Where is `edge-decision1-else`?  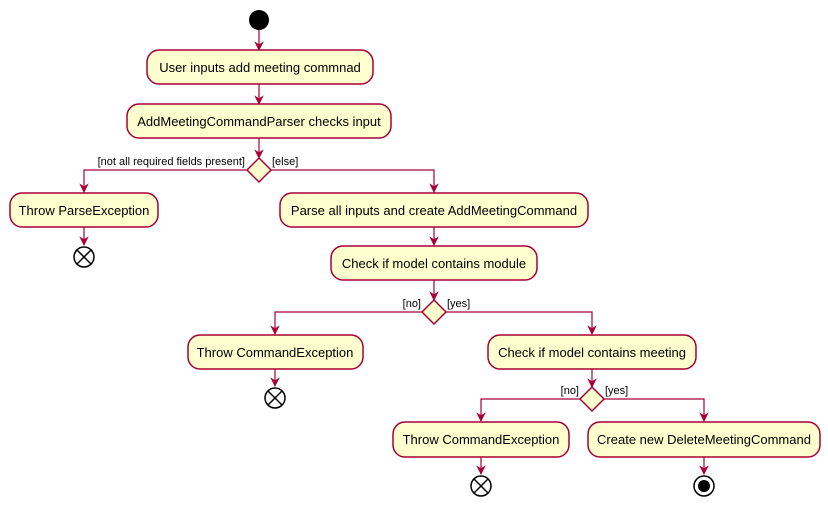 edge-decision1-else is located at coordinates (355, 181).